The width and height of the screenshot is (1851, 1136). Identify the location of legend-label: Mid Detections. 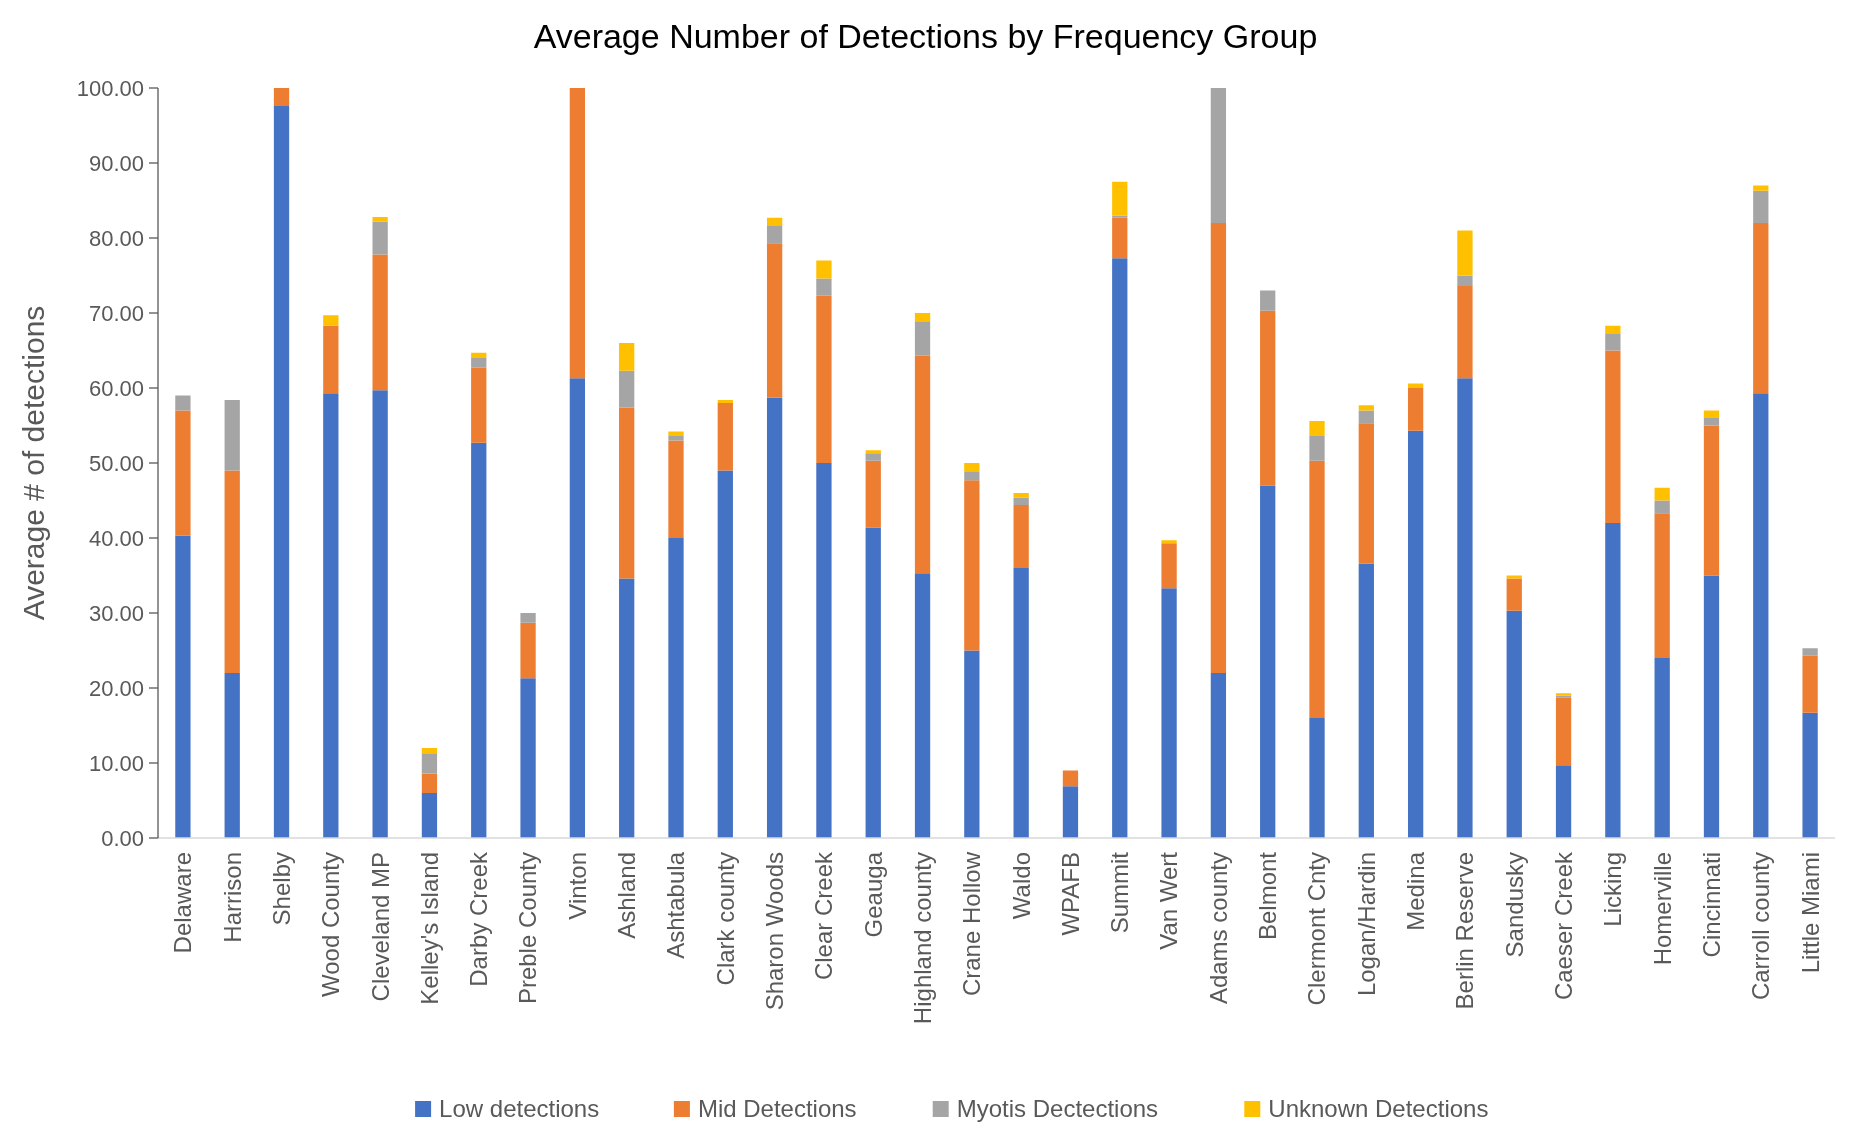
(777, 1109).